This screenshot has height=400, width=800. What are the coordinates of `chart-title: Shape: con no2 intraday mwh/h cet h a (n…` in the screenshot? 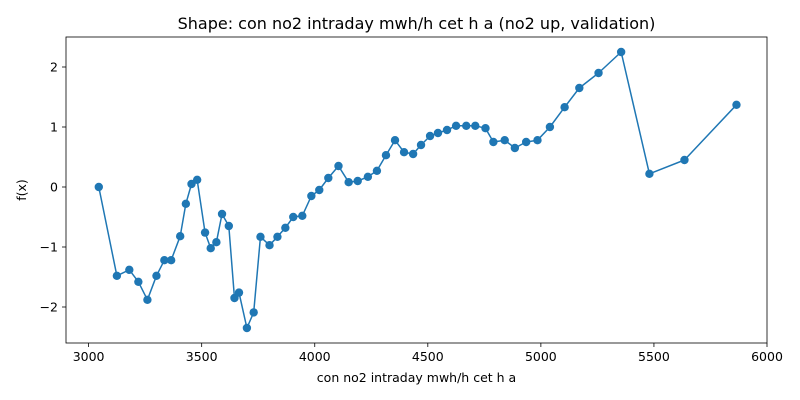 It's located at (417, 23).